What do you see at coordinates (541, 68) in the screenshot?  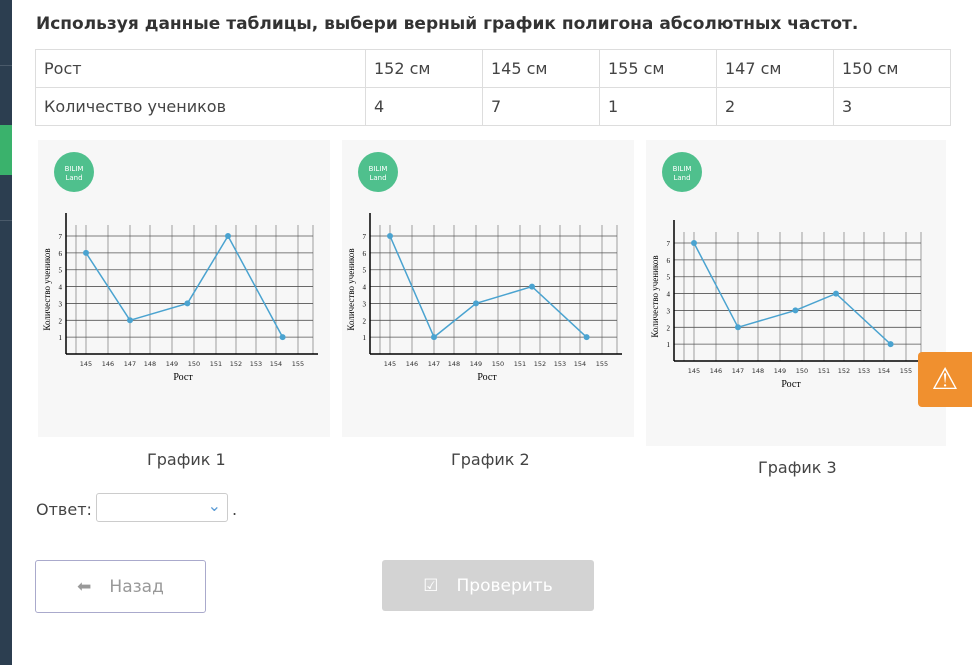 I see `table-cell: 145 см` at bounding box center [541, 68].